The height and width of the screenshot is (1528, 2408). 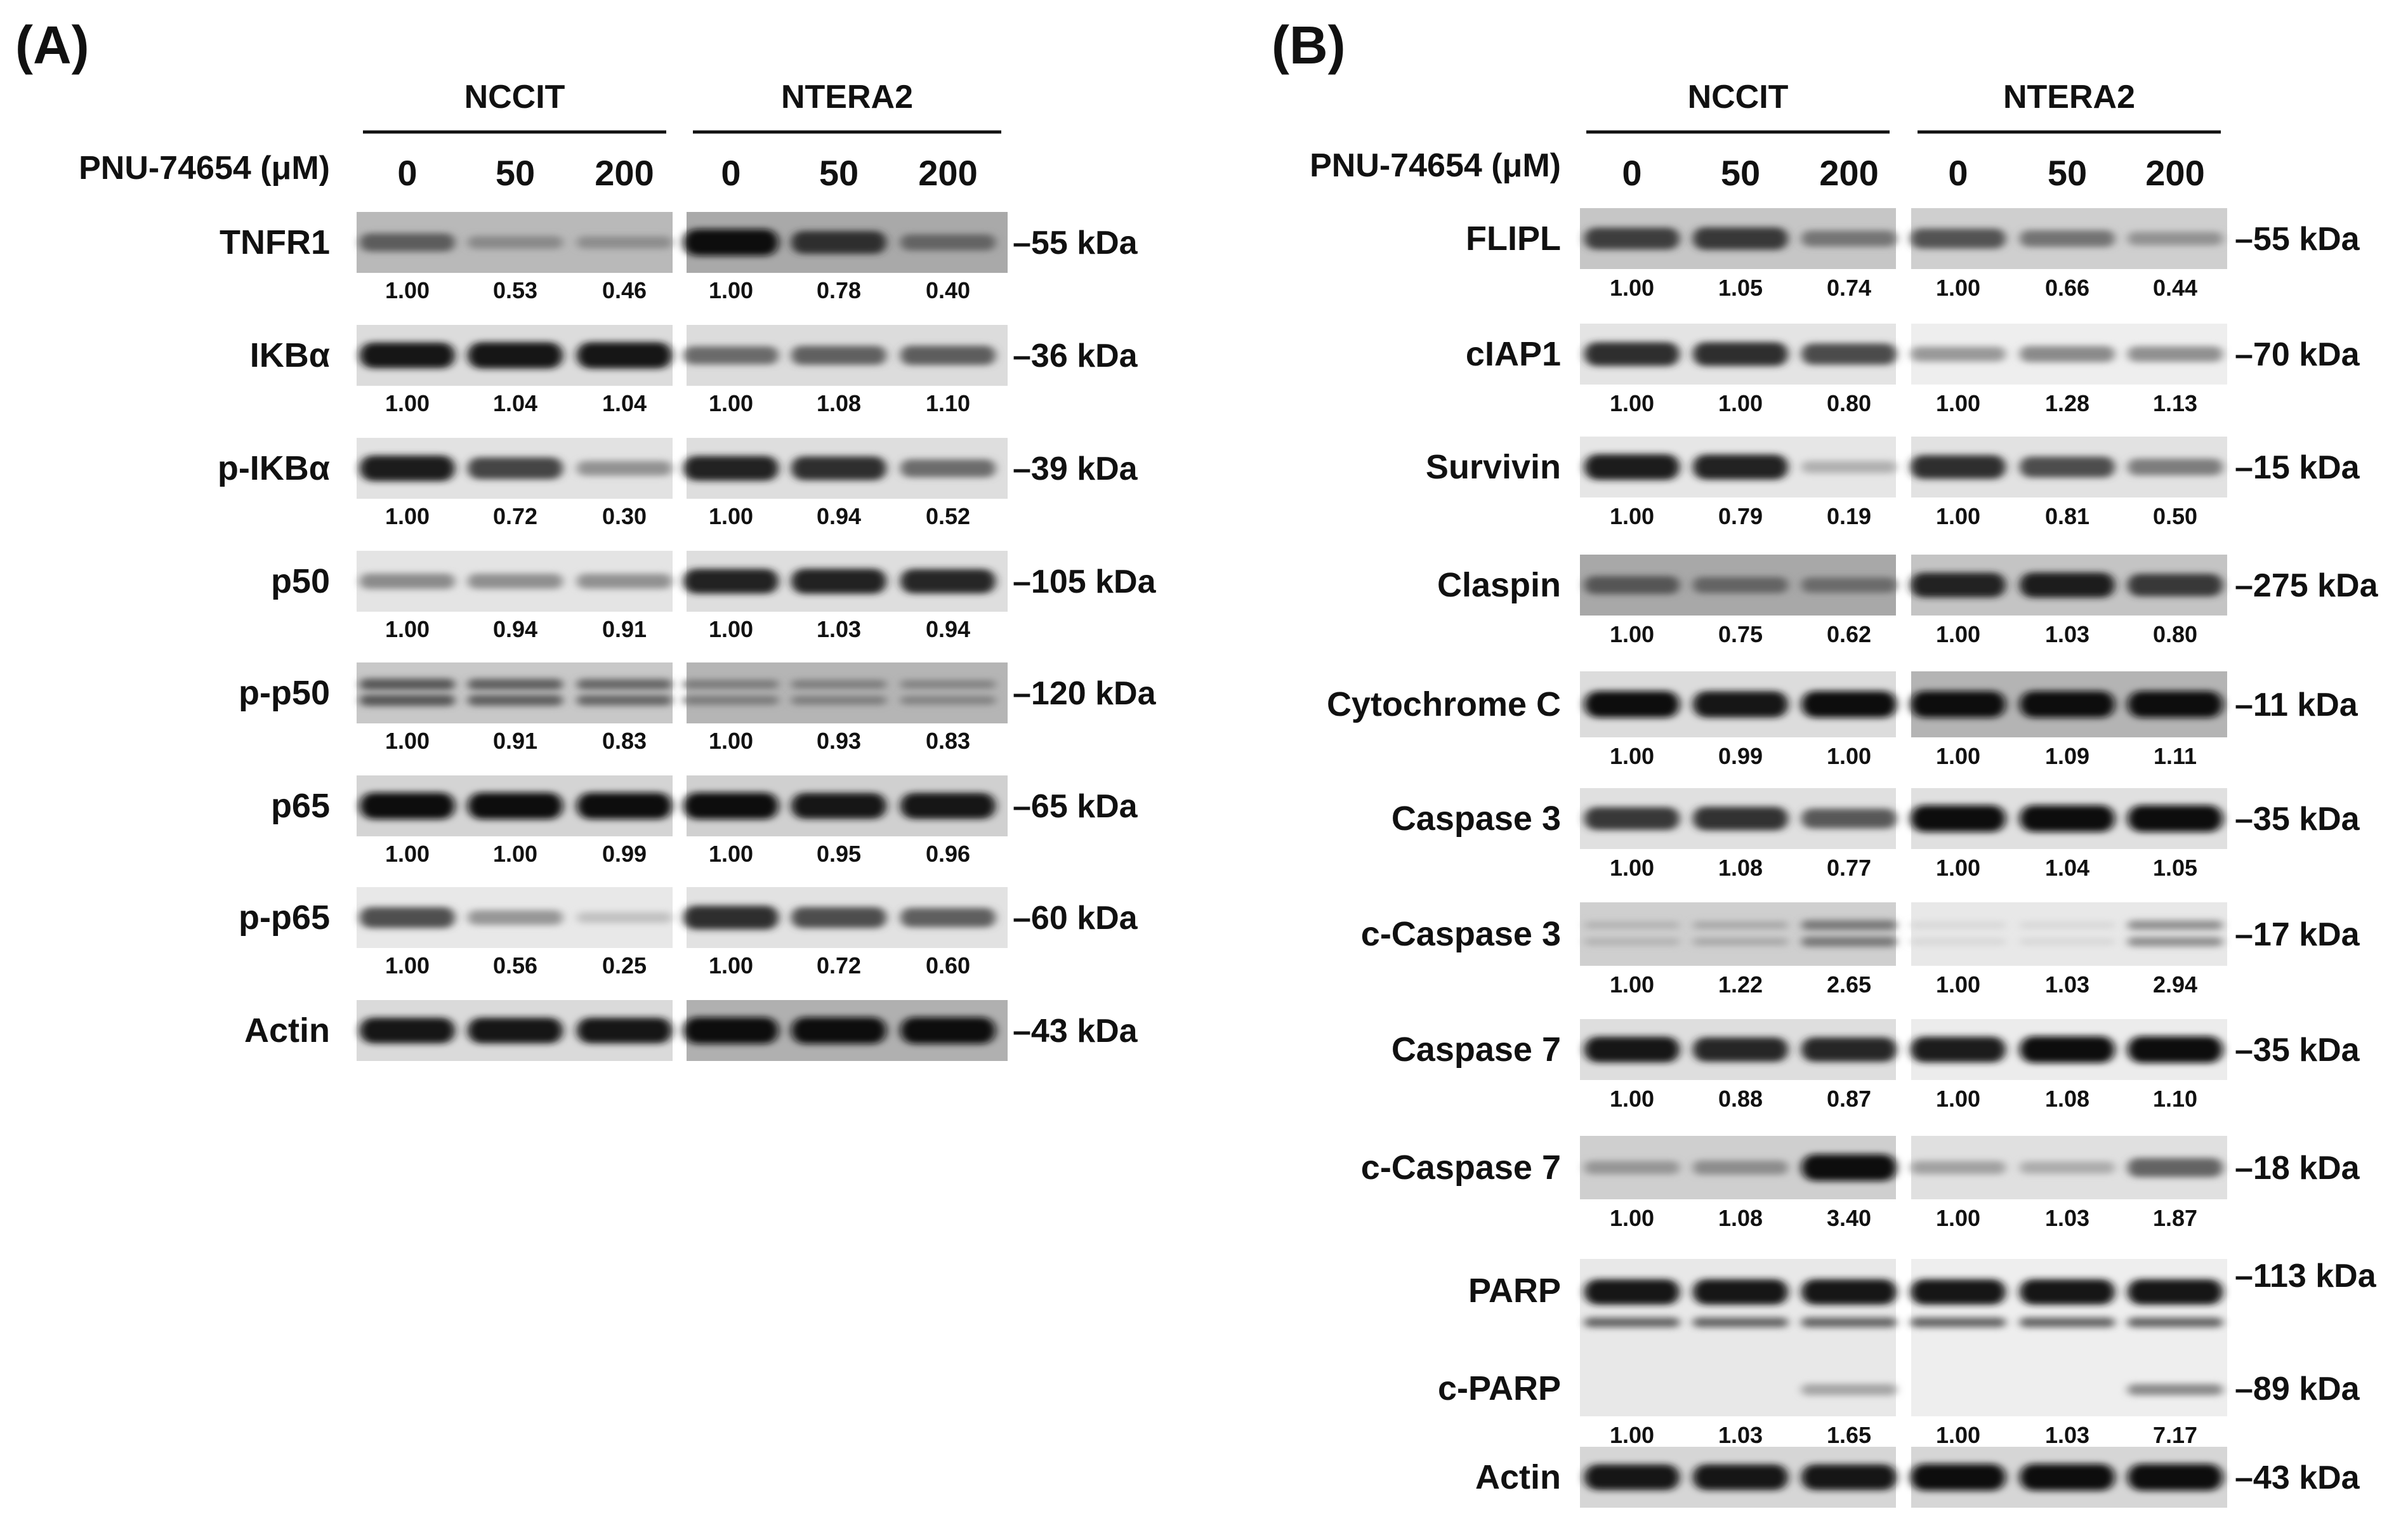 I want to click on quant-value: 0.75, so click(x=1740, y=634).